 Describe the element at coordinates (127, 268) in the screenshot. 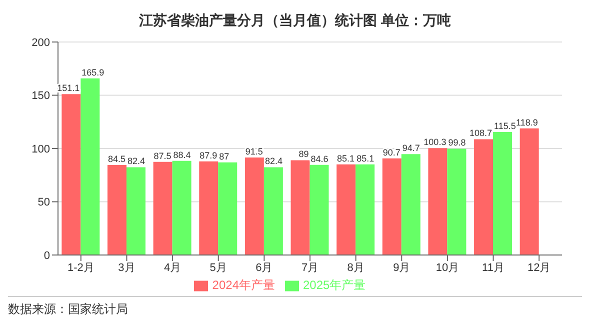

I see `x-tick-label: 3月` at that location.